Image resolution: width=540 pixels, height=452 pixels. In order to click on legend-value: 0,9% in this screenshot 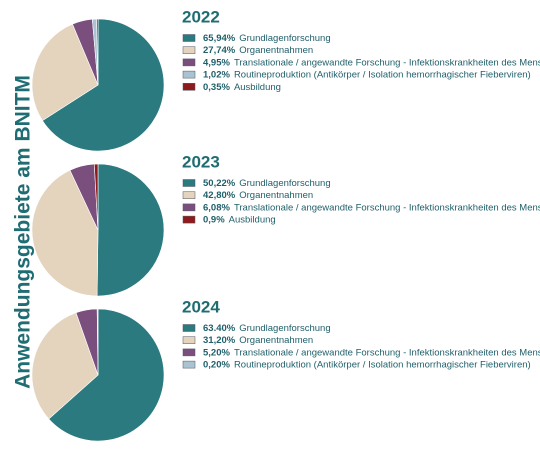, I will do `click(214, 219)`.